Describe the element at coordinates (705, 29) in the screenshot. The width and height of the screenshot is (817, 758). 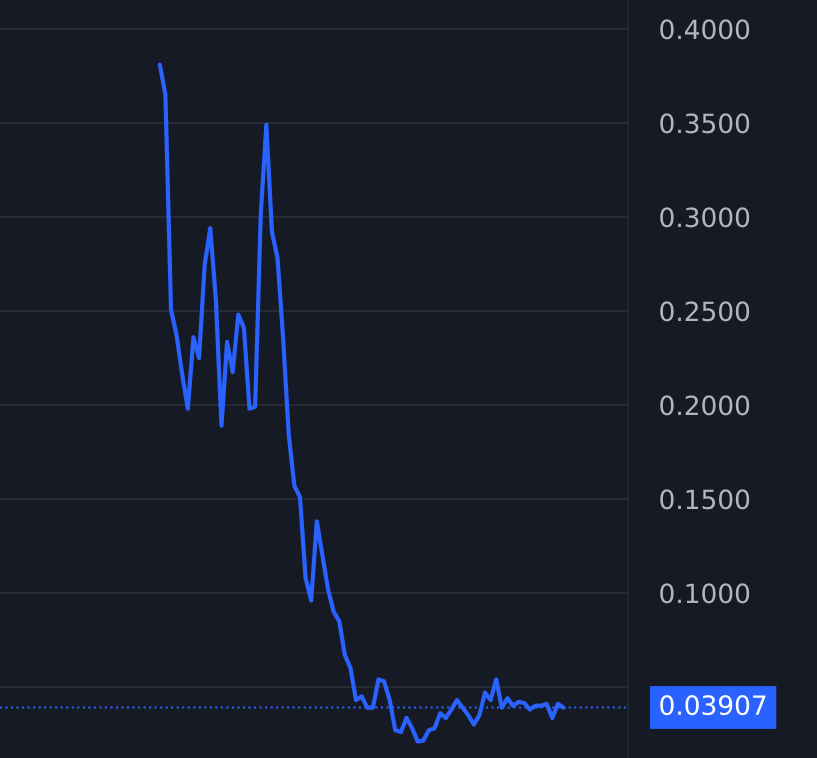
I see `y-tick-label: 0.4000` at that location.